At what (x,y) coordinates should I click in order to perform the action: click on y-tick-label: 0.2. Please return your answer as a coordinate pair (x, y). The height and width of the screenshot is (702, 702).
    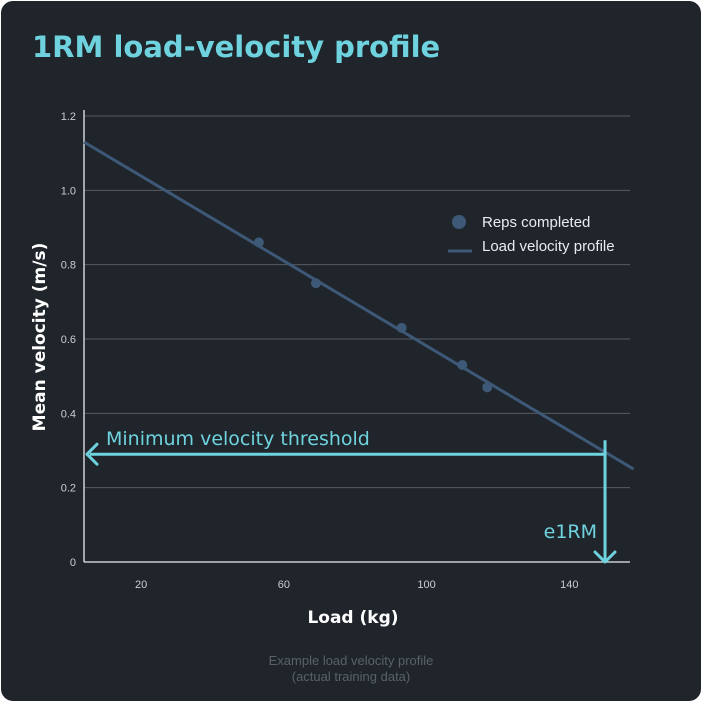
    Looking at the image, I should click on (68, 489).